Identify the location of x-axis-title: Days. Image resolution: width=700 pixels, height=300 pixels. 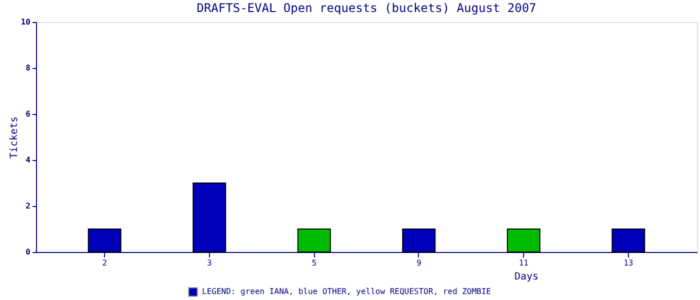
(526, 277).